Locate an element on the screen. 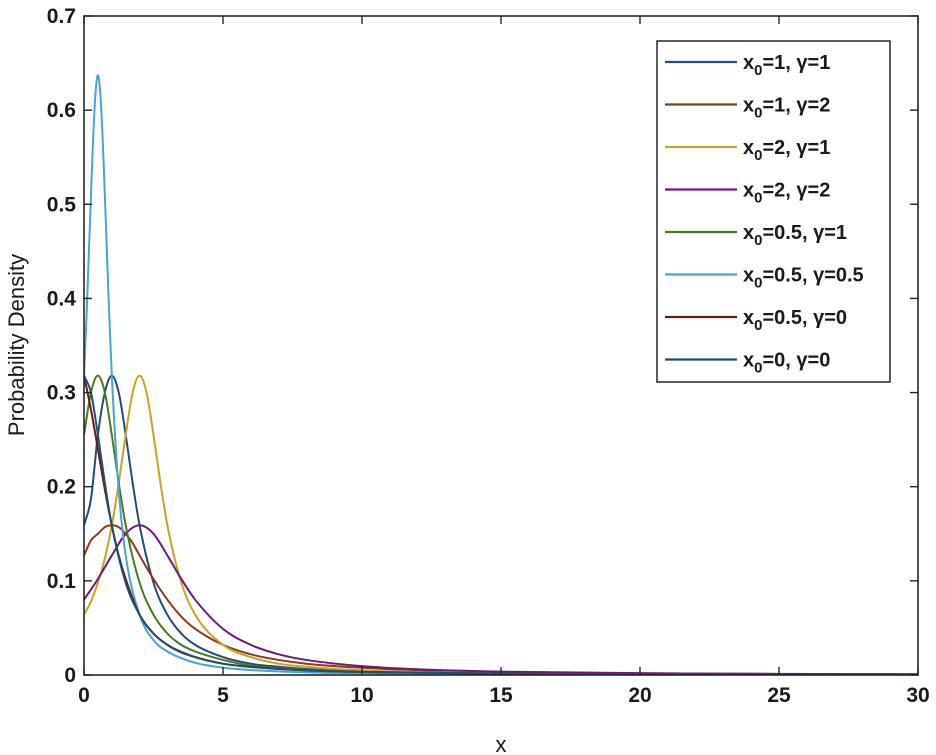 This screenshot has width=936, height=755. legend-label: x0=1, γ=1 is located at coordinates (786, 65).